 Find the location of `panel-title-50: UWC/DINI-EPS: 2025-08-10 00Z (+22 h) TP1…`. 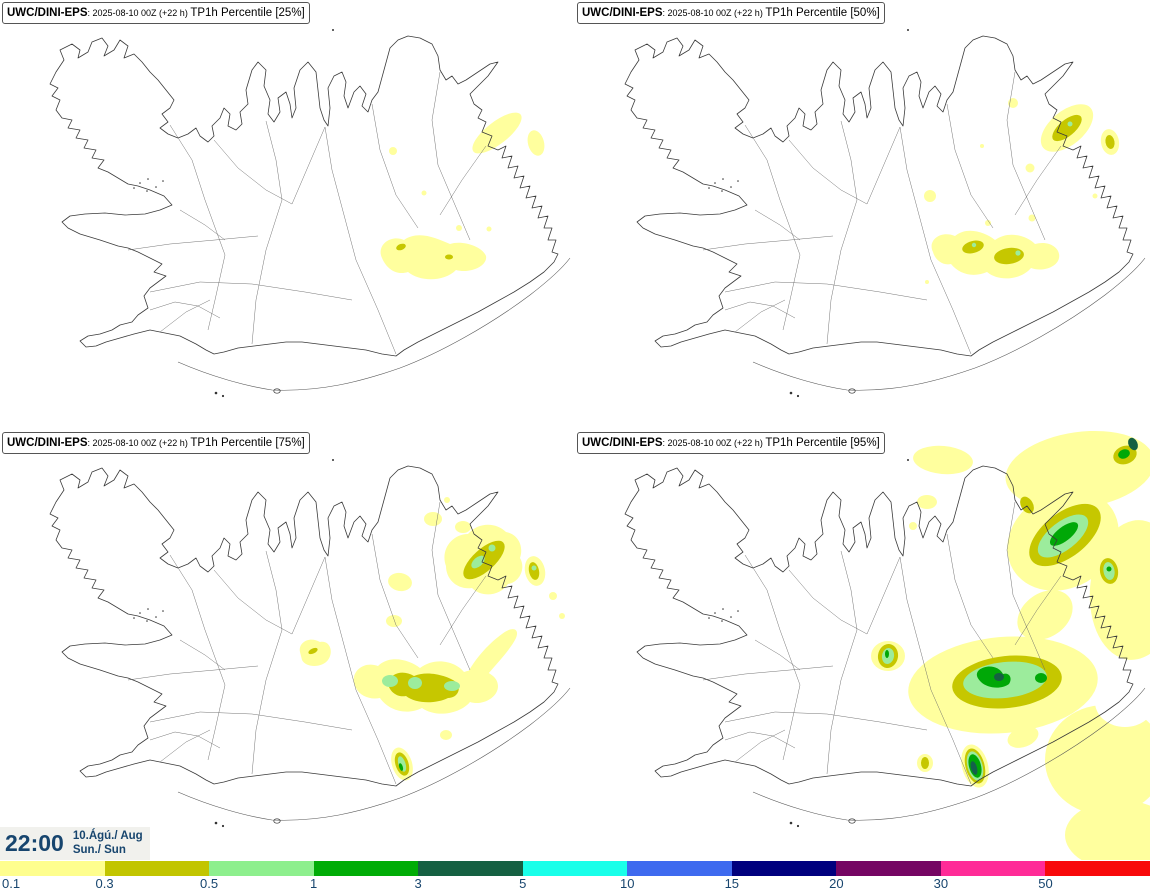

panel-title-50: UWC/DINI-EPS: 2025-08-10 00Z (+22 h) TP1… is located at coordinates (731, 13).